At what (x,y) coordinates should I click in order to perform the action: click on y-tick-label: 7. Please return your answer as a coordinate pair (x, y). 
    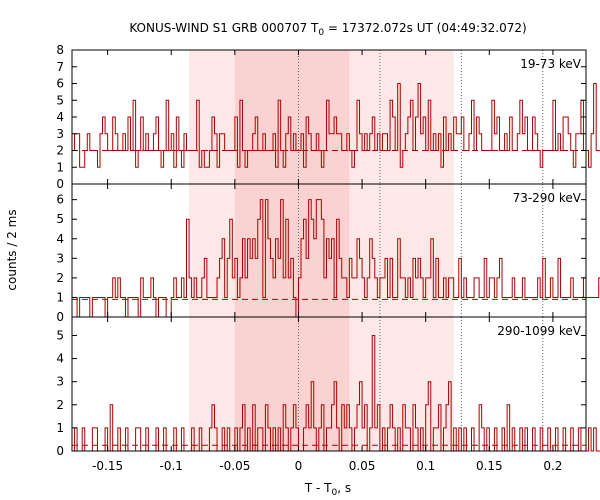
    Looking at the image, I should click on (60, 67).